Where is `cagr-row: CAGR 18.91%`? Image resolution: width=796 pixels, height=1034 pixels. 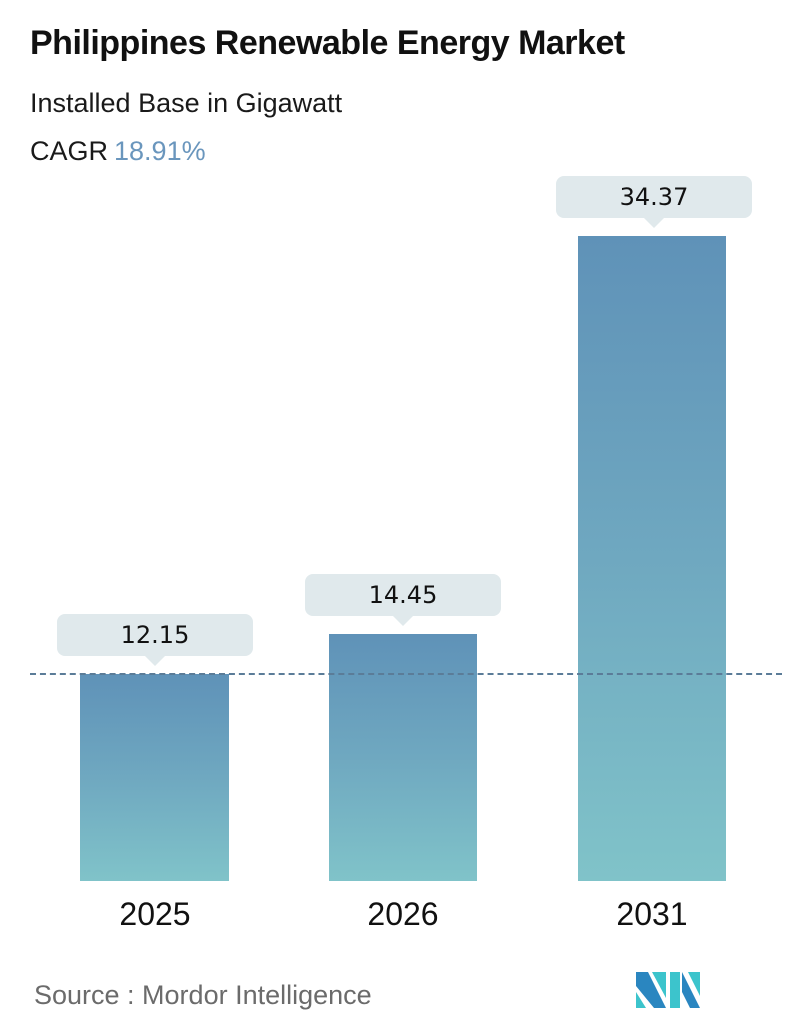 cagr-row: CAGR 18.91% is located at coordinates (118, 151).